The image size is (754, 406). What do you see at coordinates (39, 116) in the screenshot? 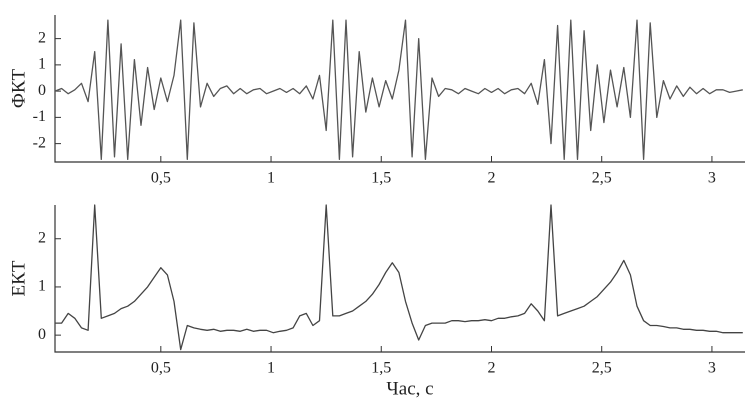
I see `y-tick-label: -1` at bounding box center [39, 116].